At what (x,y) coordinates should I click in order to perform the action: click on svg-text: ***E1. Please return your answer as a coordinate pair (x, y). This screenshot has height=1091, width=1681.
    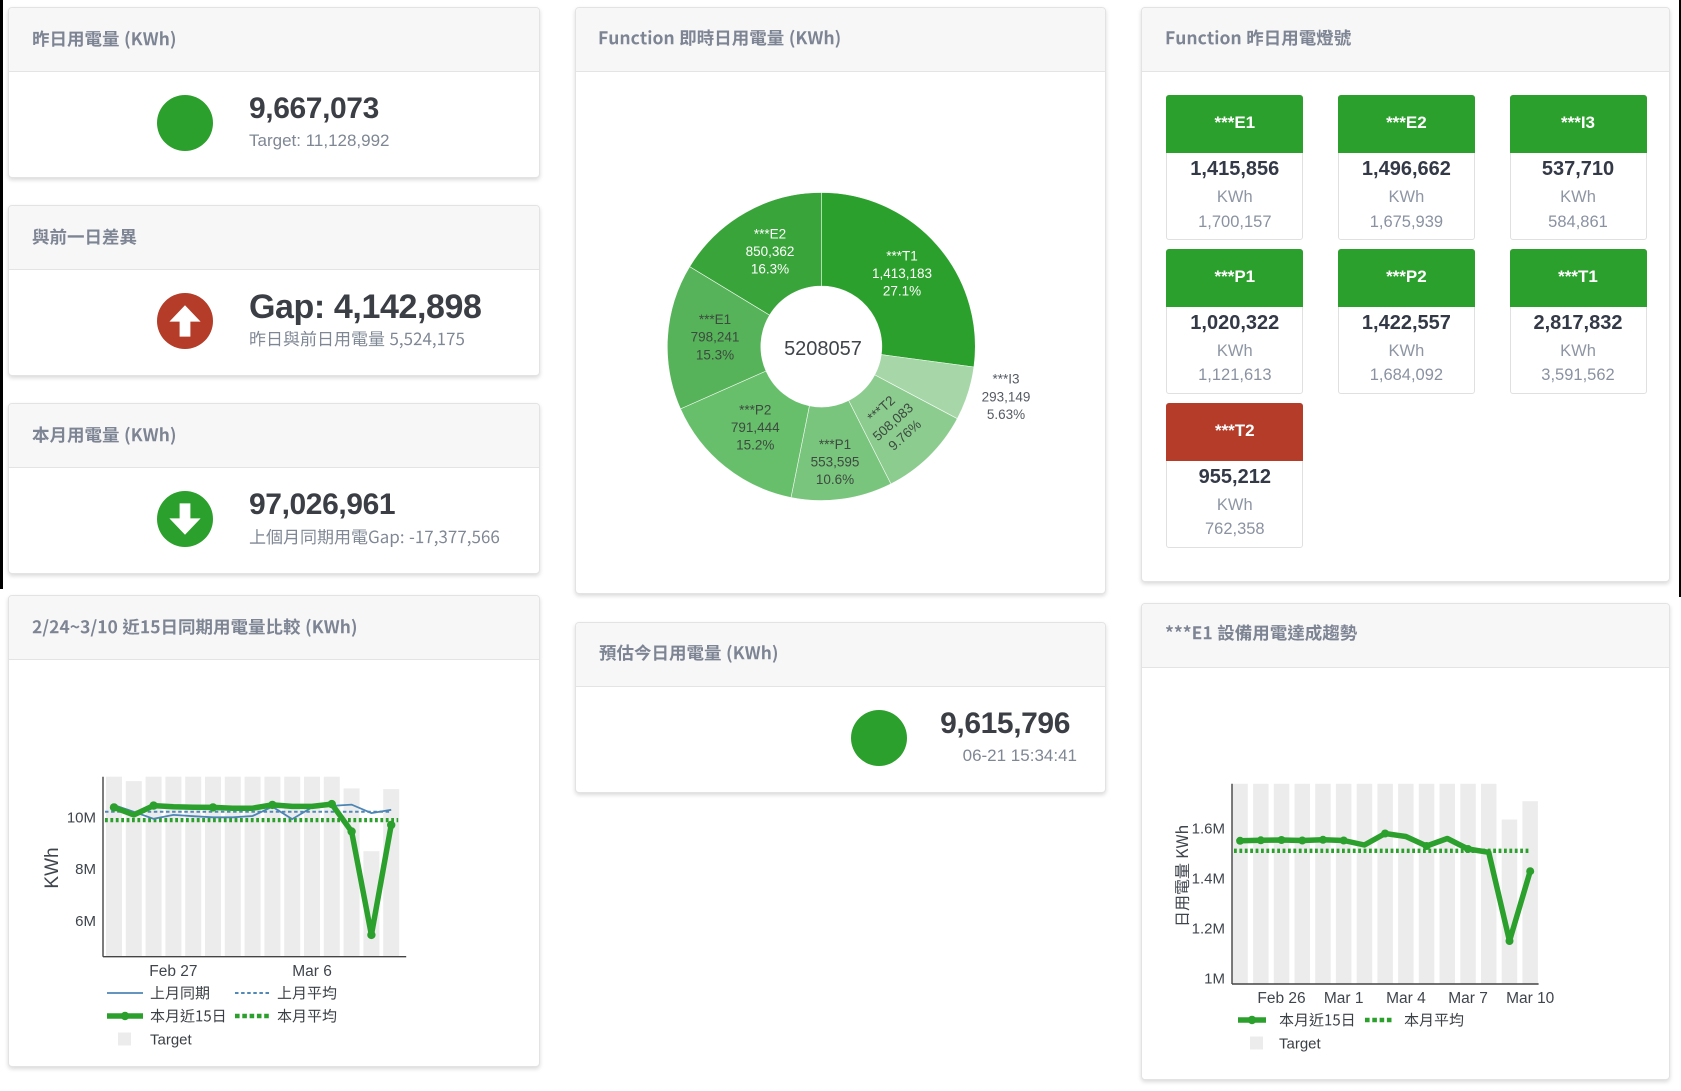
    Looking at the image, I should click on (715, 319).